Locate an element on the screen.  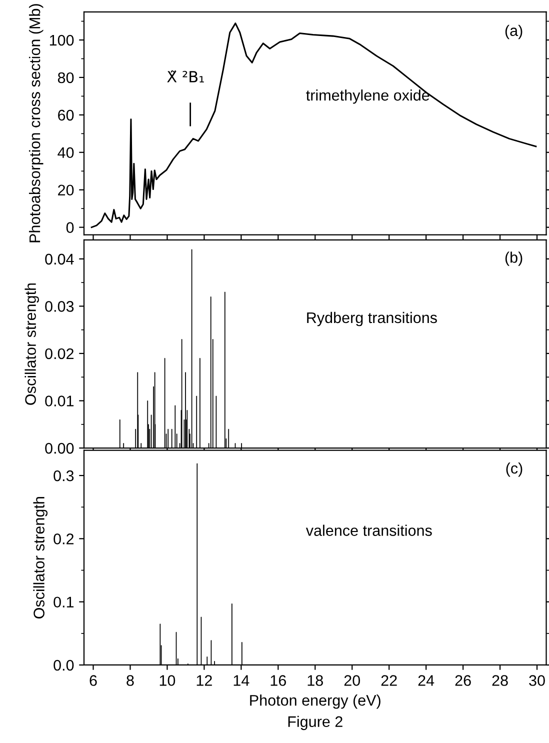
x-axis-title: Photon energy (eV) is located at coordinates (315, 701).